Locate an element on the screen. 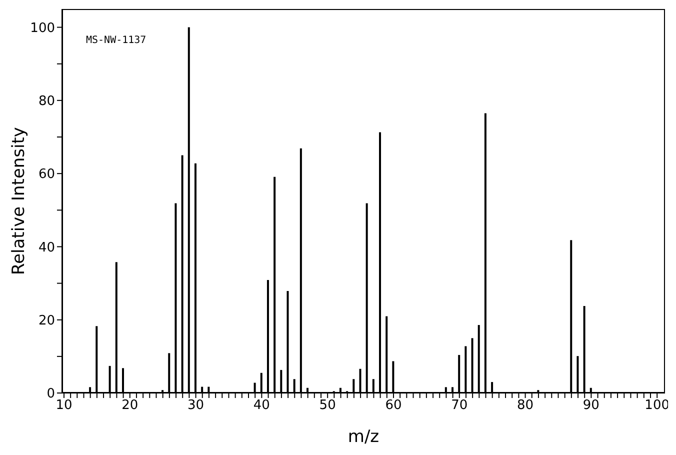 Image resolution: width=676 pixels, height=455 pixels. x-tick-label: 60 is located at coordinates (393, 406).